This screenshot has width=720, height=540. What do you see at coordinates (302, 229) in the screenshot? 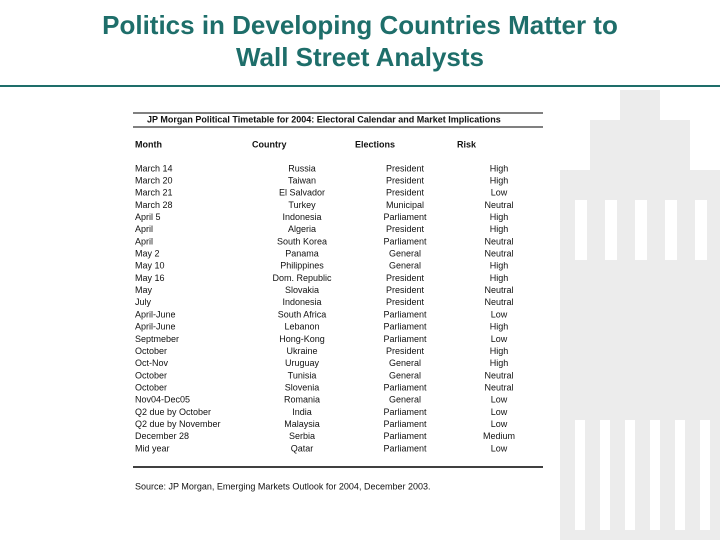
I see `table-cell: Algeria` at bounding box center [302, 229].